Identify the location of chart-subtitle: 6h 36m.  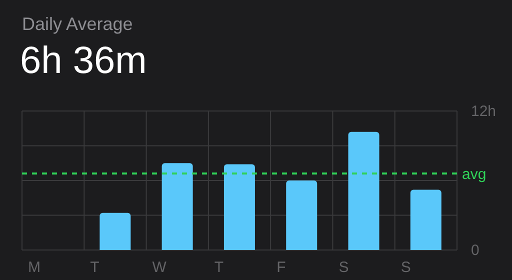
(83, 61).